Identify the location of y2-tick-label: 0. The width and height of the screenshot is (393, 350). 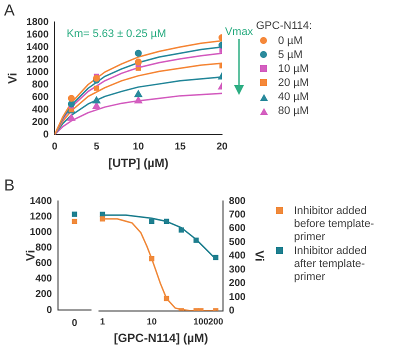
(231, 311).